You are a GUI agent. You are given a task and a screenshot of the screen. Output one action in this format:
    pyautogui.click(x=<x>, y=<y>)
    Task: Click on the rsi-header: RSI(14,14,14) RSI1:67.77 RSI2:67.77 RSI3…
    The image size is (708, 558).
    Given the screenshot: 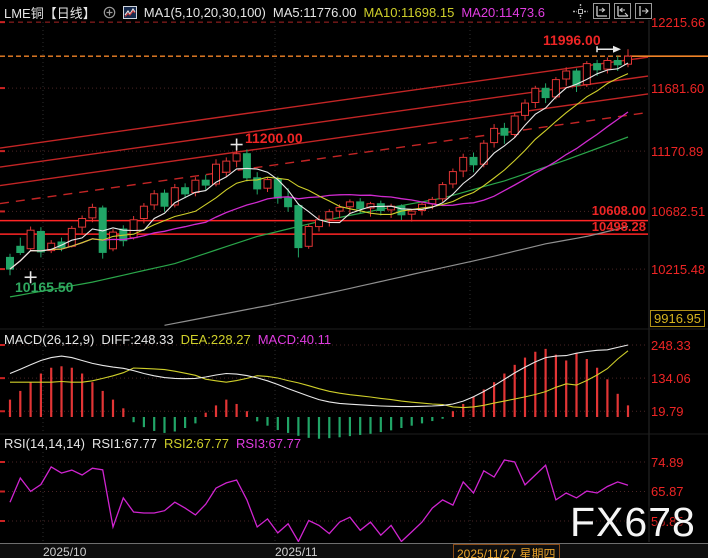 What is the action you would take?
    pyautogui.click(x=152, y=443)
    